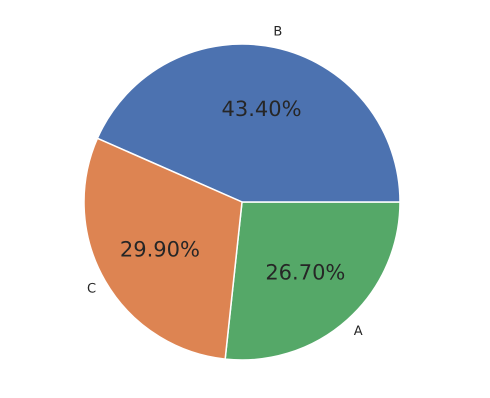 Image resolution: width=490 pixels, height=398 pixels. I want to click on data-label: 26.70%, so click(305, 272).